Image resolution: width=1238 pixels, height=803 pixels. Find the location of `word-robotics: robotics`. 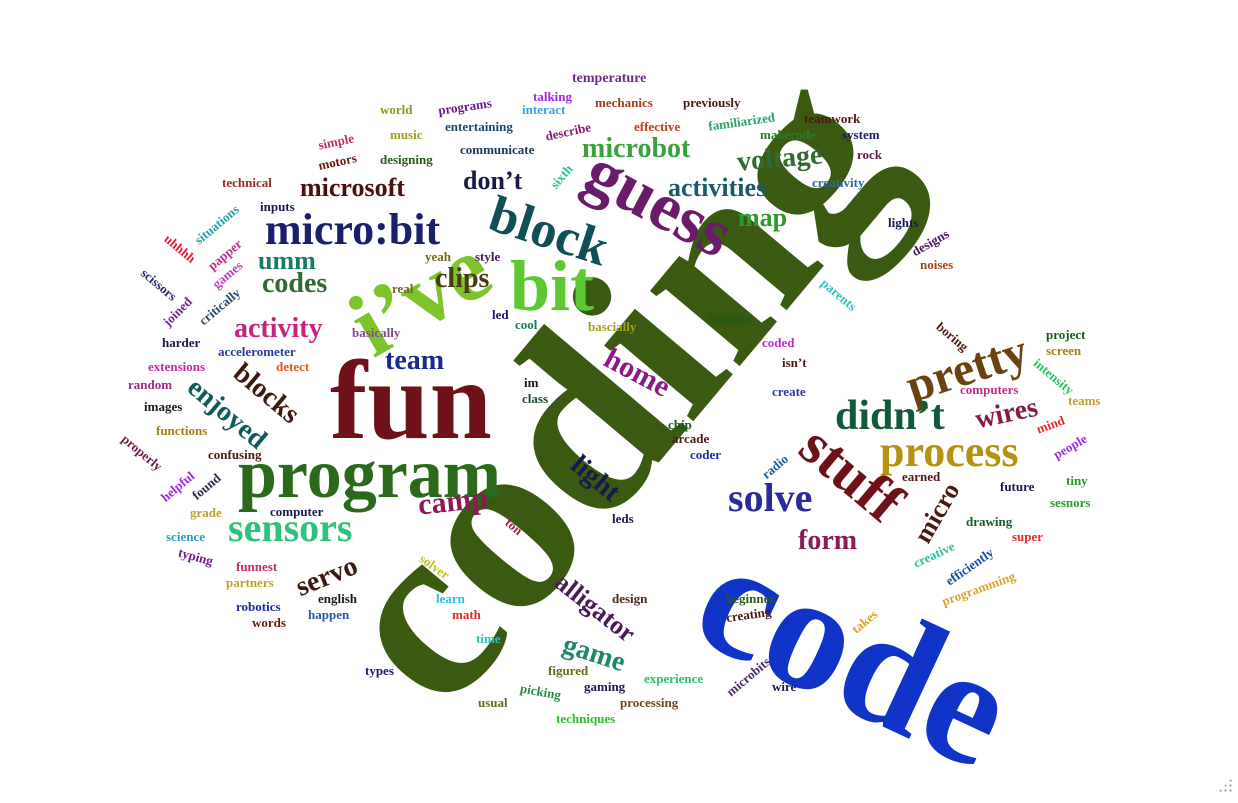

word-robotics: robotics is located at coordinates (258, 606).